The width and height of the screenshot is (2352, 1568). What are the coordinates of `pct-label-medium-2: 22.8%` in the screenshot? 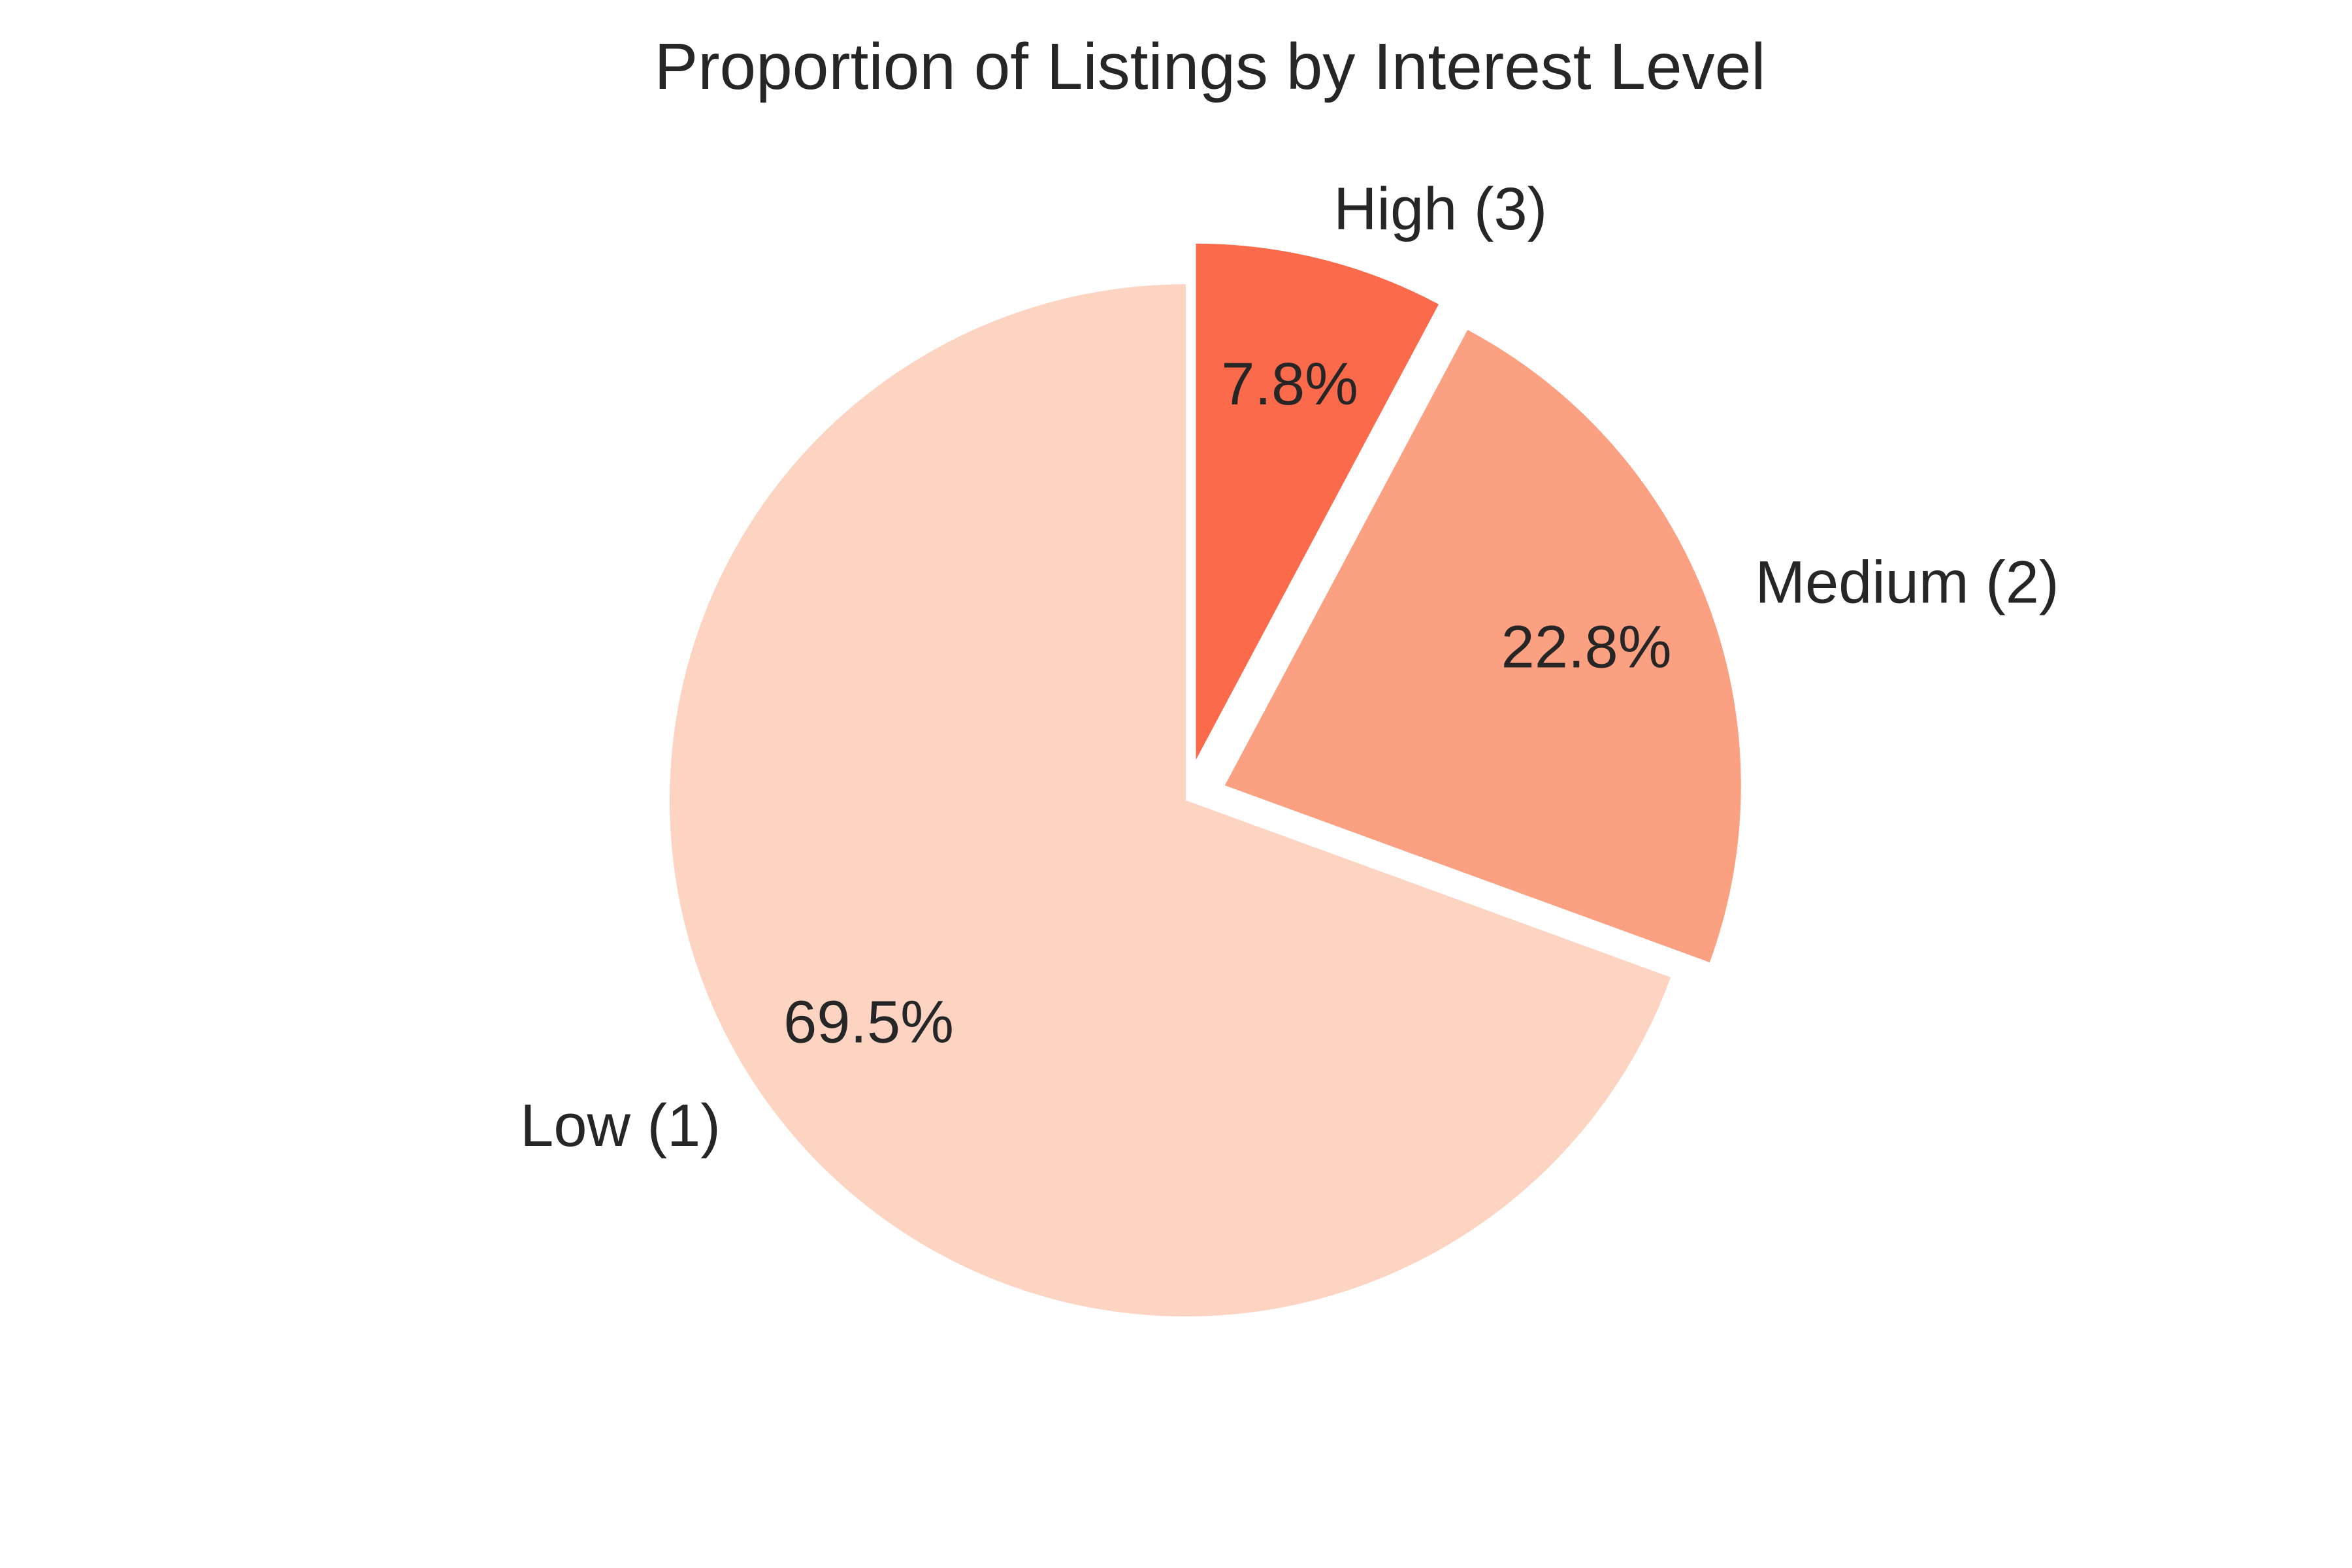 It's located at (1586, 646).